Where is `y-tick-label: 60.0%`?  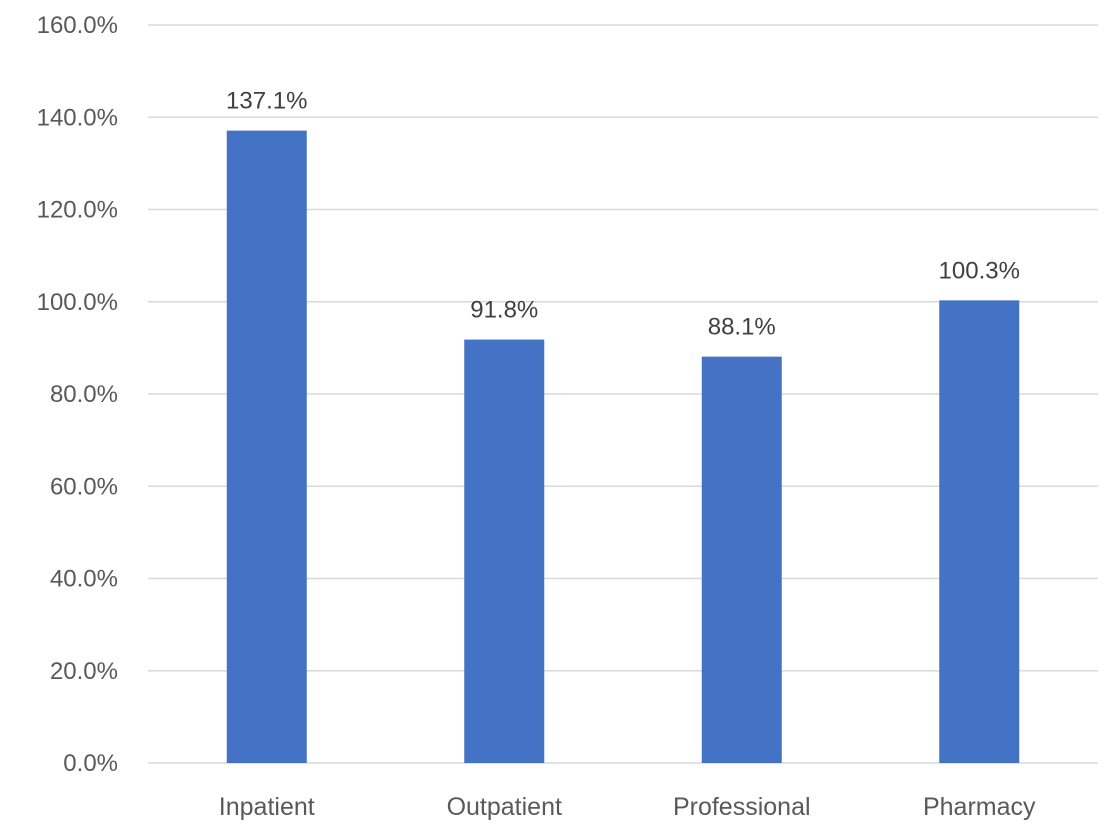 y-tick-label: 60.0% is located at coordinates (84, 486).